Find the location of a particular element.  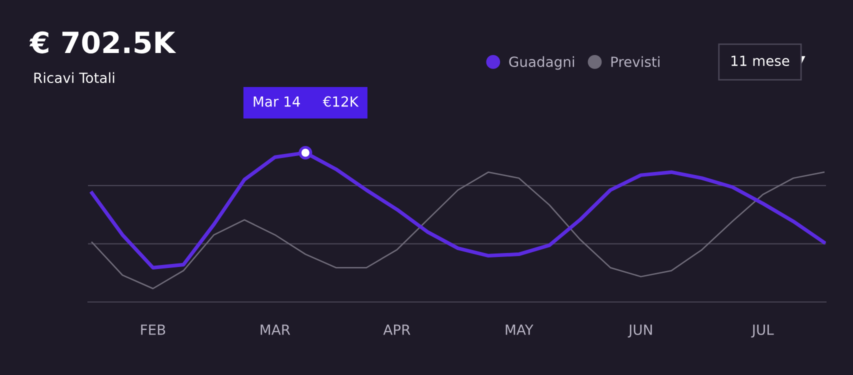

legend-label: Previsti is located at coordinates (635, 62).